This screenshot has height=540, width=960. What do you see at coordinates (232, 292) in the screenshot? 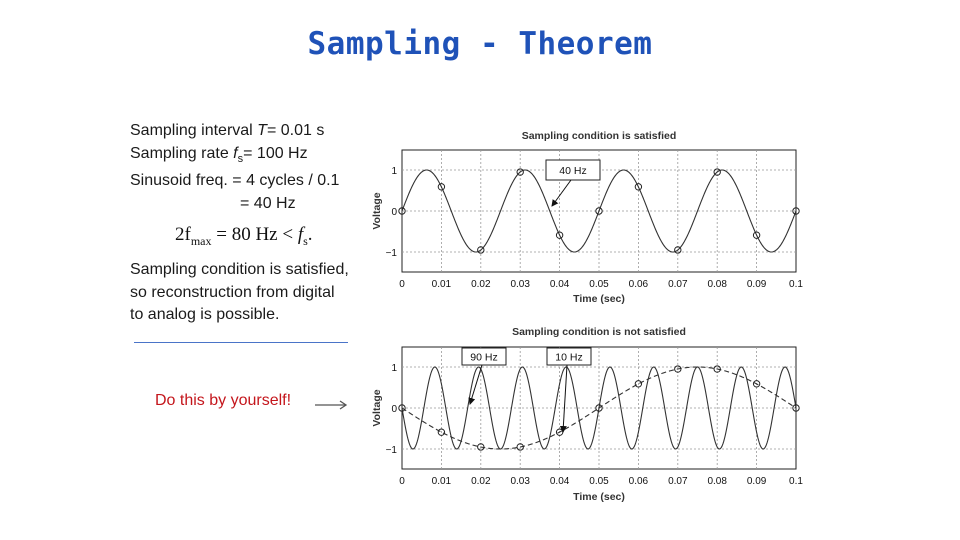
I see `condition-line: so reconstruction from digital` at bounding box center [232, 292].